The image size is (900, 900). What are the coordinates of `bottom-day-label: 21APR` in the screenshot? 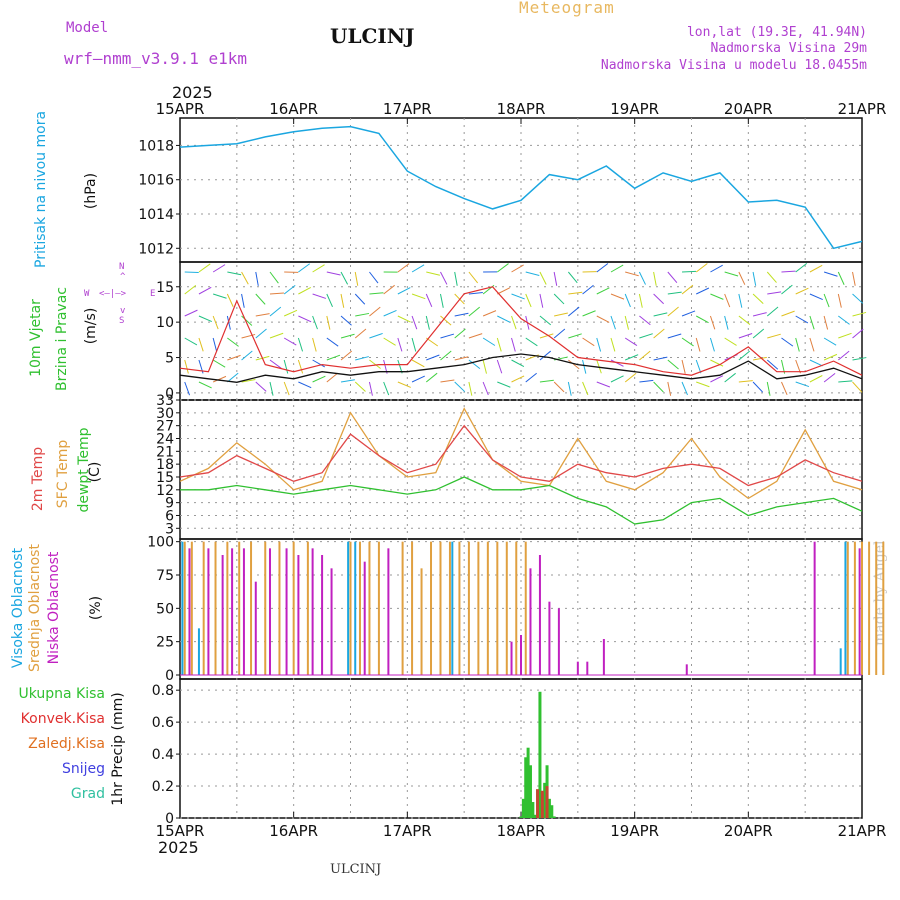 It's located at (862, 831).